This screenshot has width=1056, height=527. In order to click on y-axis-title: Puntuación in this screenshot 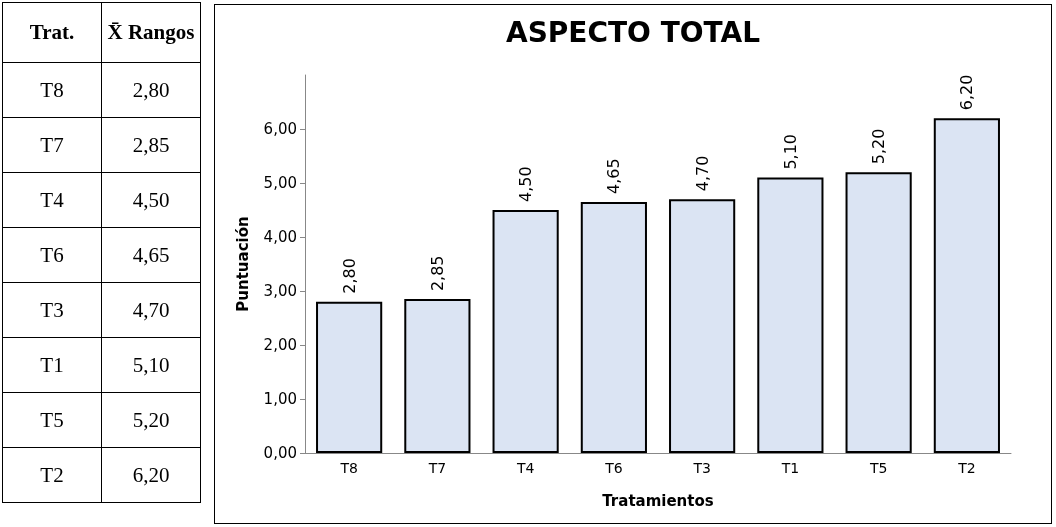, I will do `click(242, 264)`.